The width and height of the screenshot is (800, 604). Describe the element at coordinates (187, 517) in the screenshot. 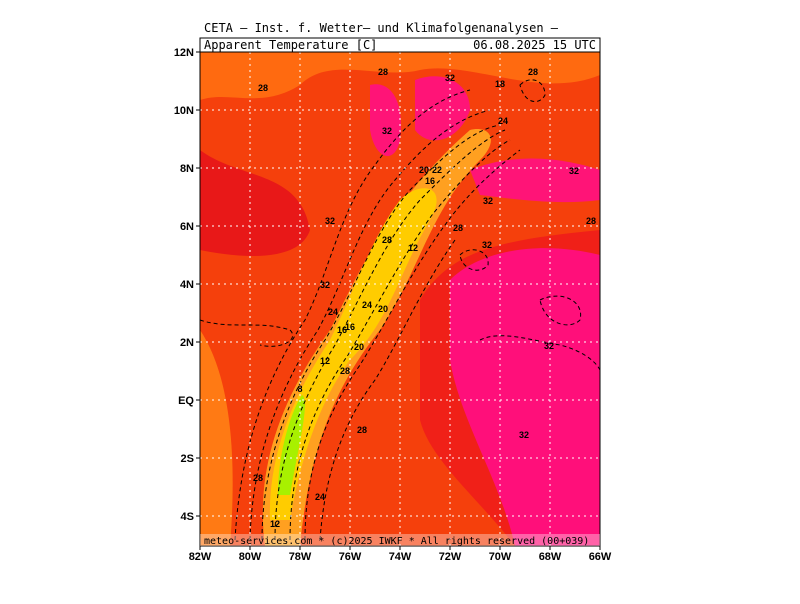

I see `lat-label: 4S` at that location.